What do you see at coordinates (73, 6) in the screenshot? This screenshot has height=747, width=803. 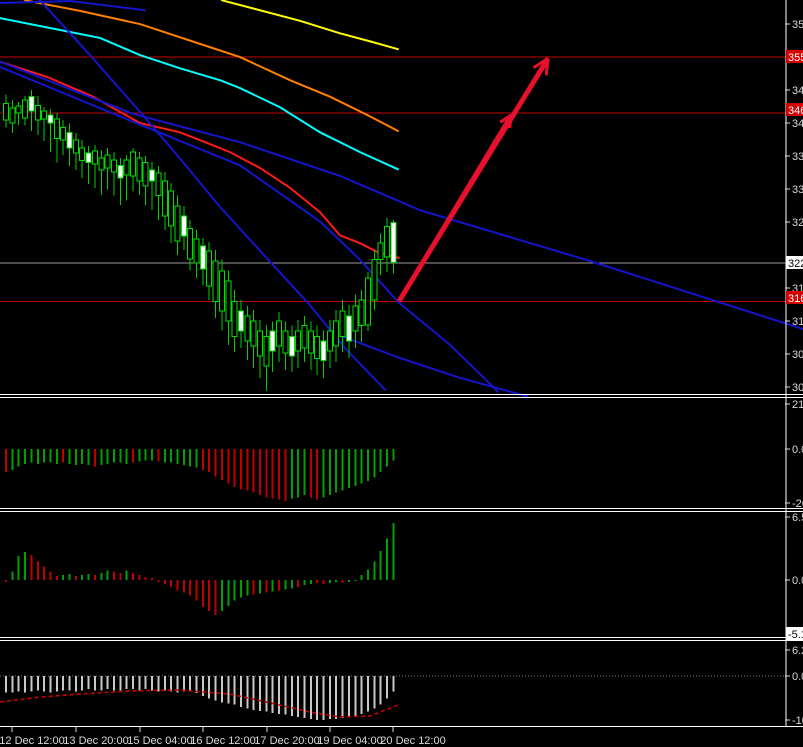 I see `ma-blue-top` at bounding box center [73, 6].